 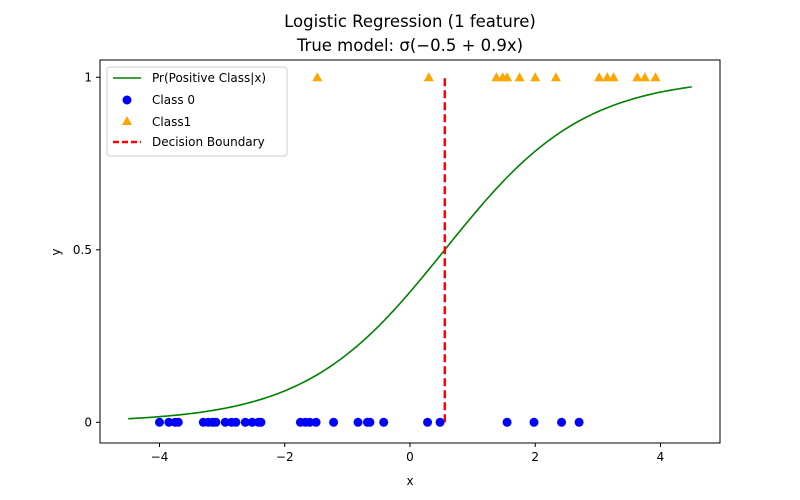 What do you see at coordinates (661, 457) in the screenshot?
I see `x-tick-label: 4` at bounding box center [661, 457].